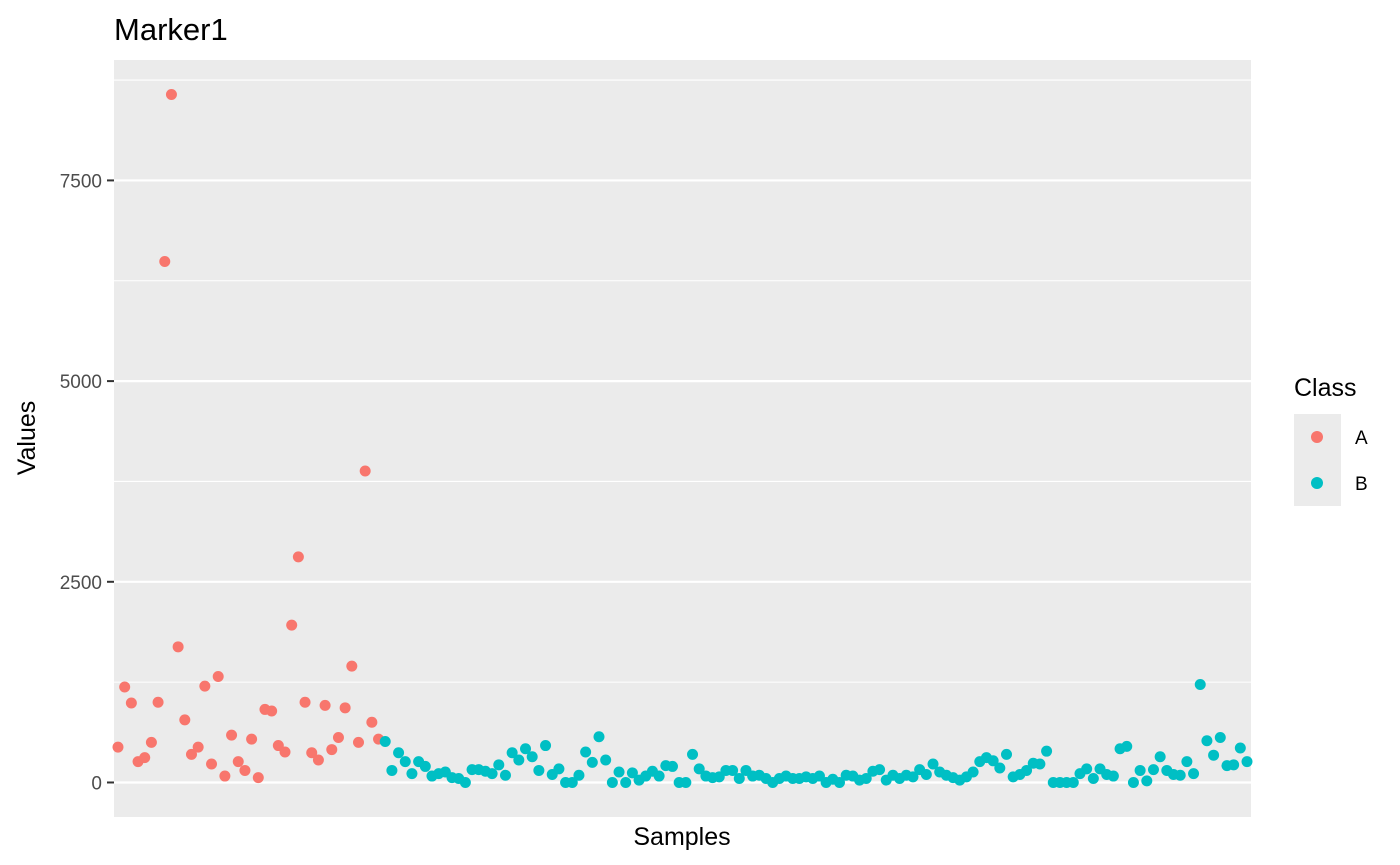 The width and height of the screenshot is (1400, 865). Describe the element at coordinates (1317, 483) in the screenshot. I see `legend-key-b` at that location.